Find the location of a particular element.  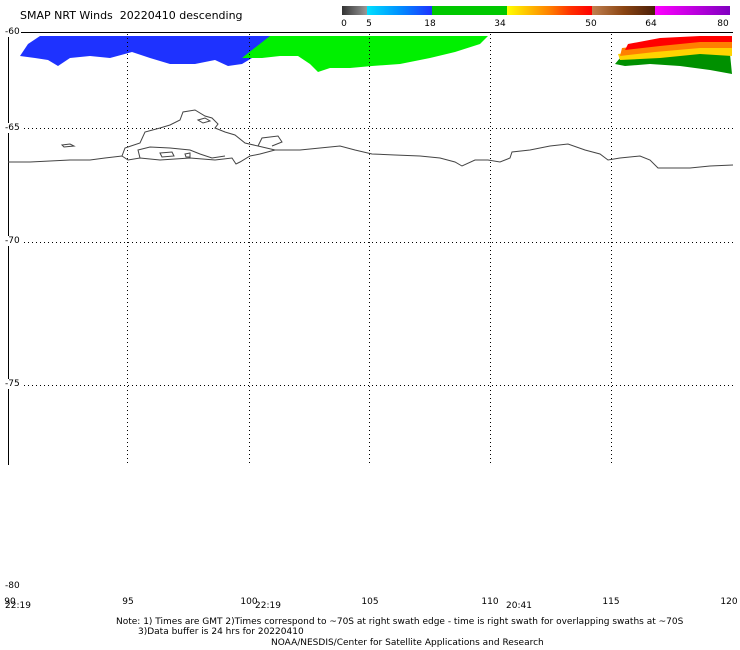

lon-label-115: 115 is located at coordinates (611, 602).